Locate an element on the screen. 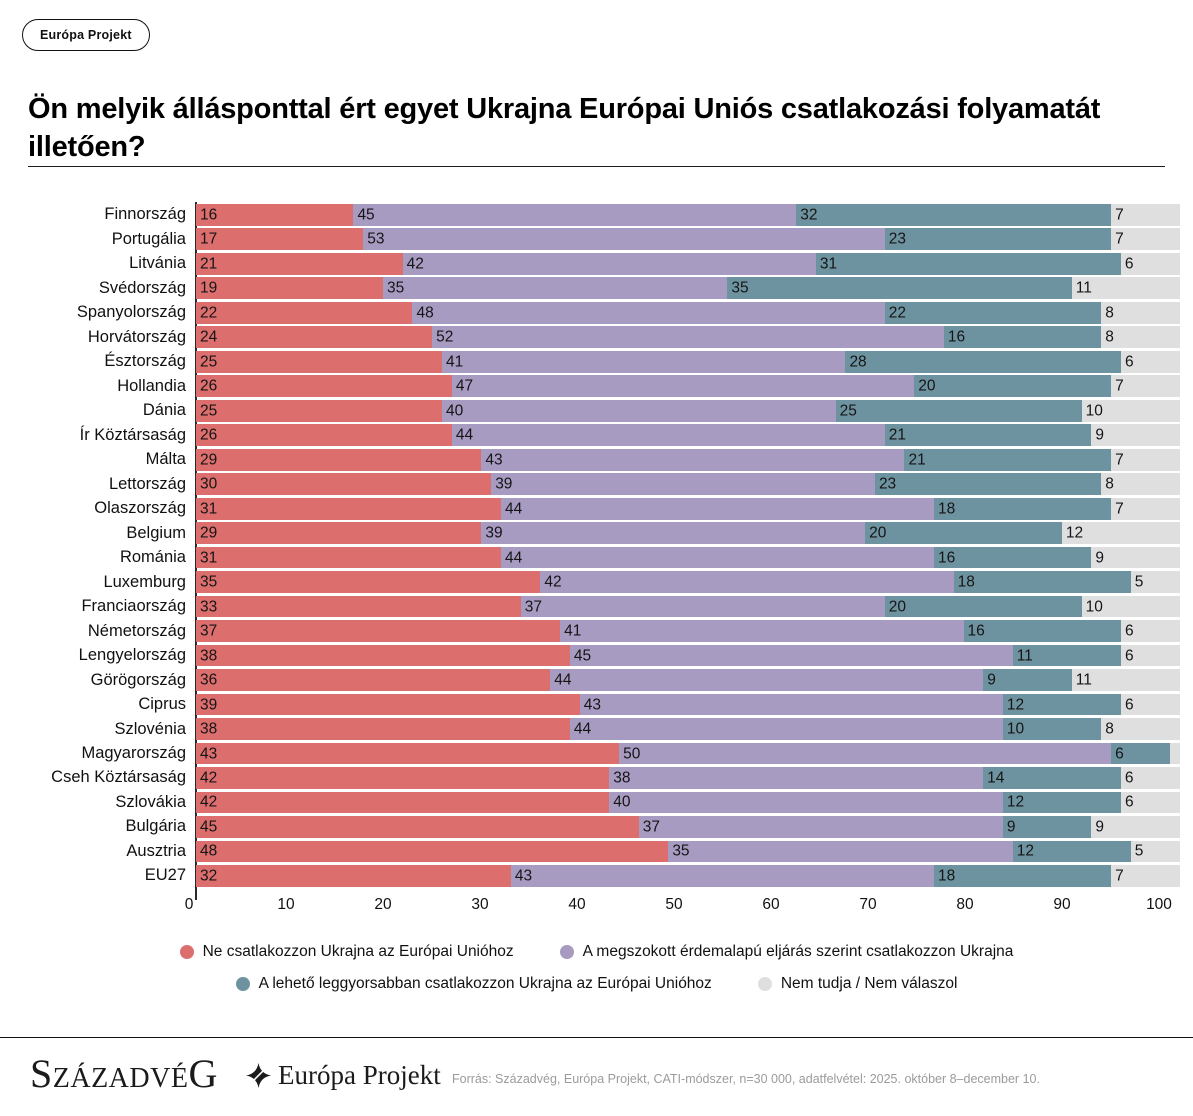 This screenshot has width=1193, height=1116. chart-row: Szlovákia 42 40 12 6 is located at coordinates (596, 802).